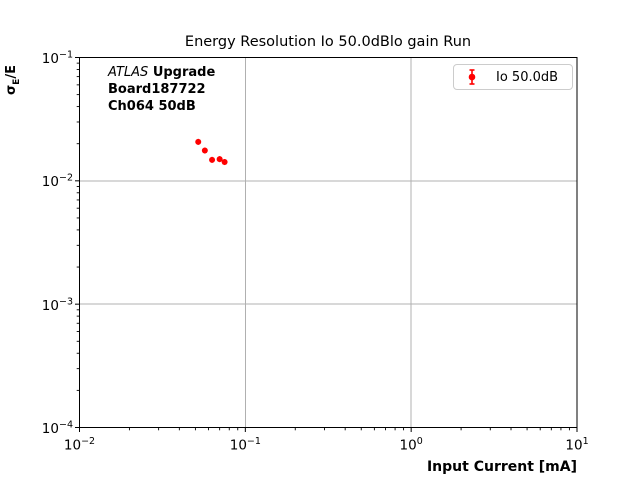  I want to click on x-tick-label: 10⁰, so click(411, 445).